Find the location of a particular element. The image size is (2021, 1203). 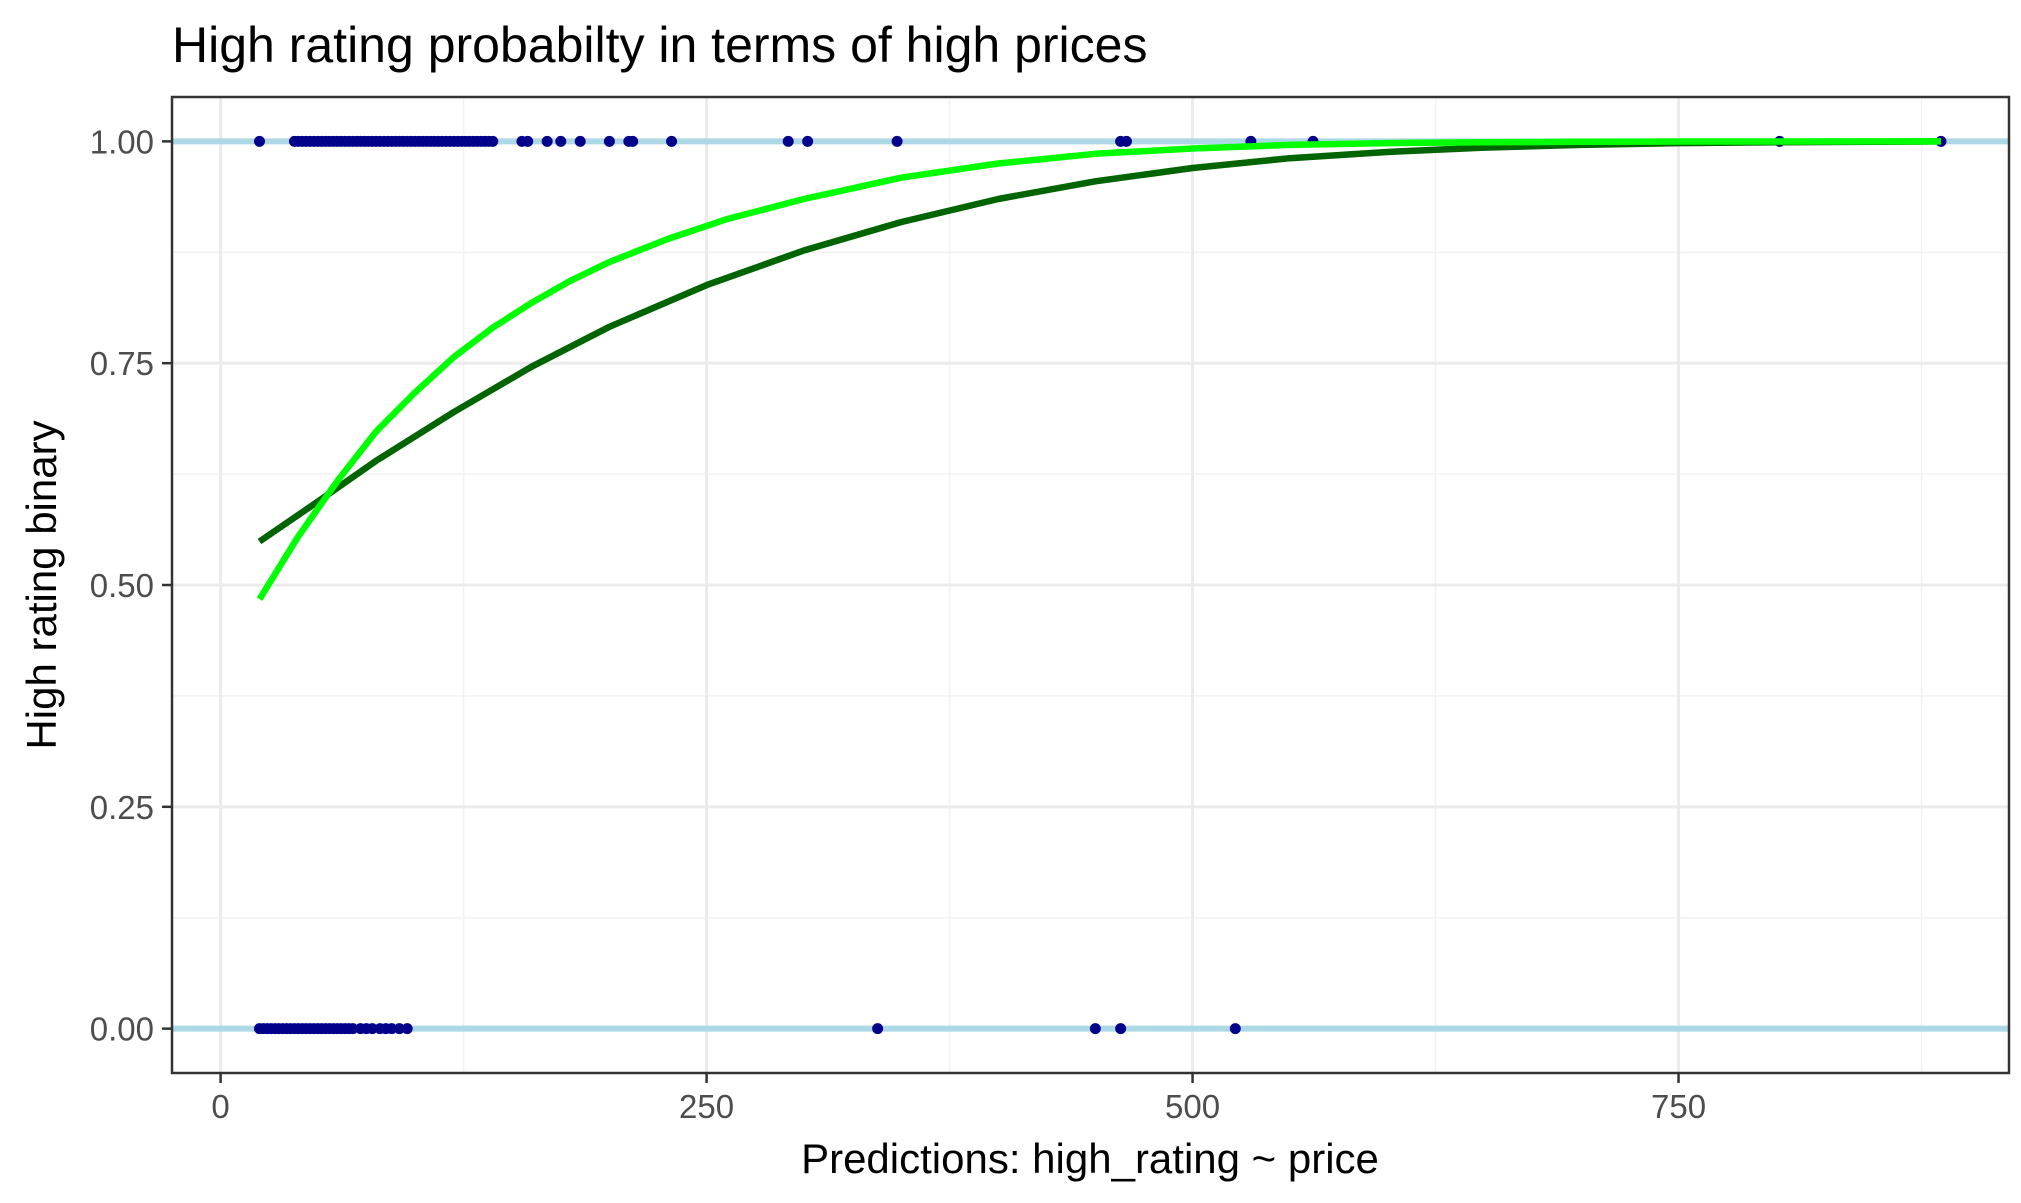

y-axis: 0.00 0.25 0.50 0.75 1.00 is located at coordinates (131, 585).